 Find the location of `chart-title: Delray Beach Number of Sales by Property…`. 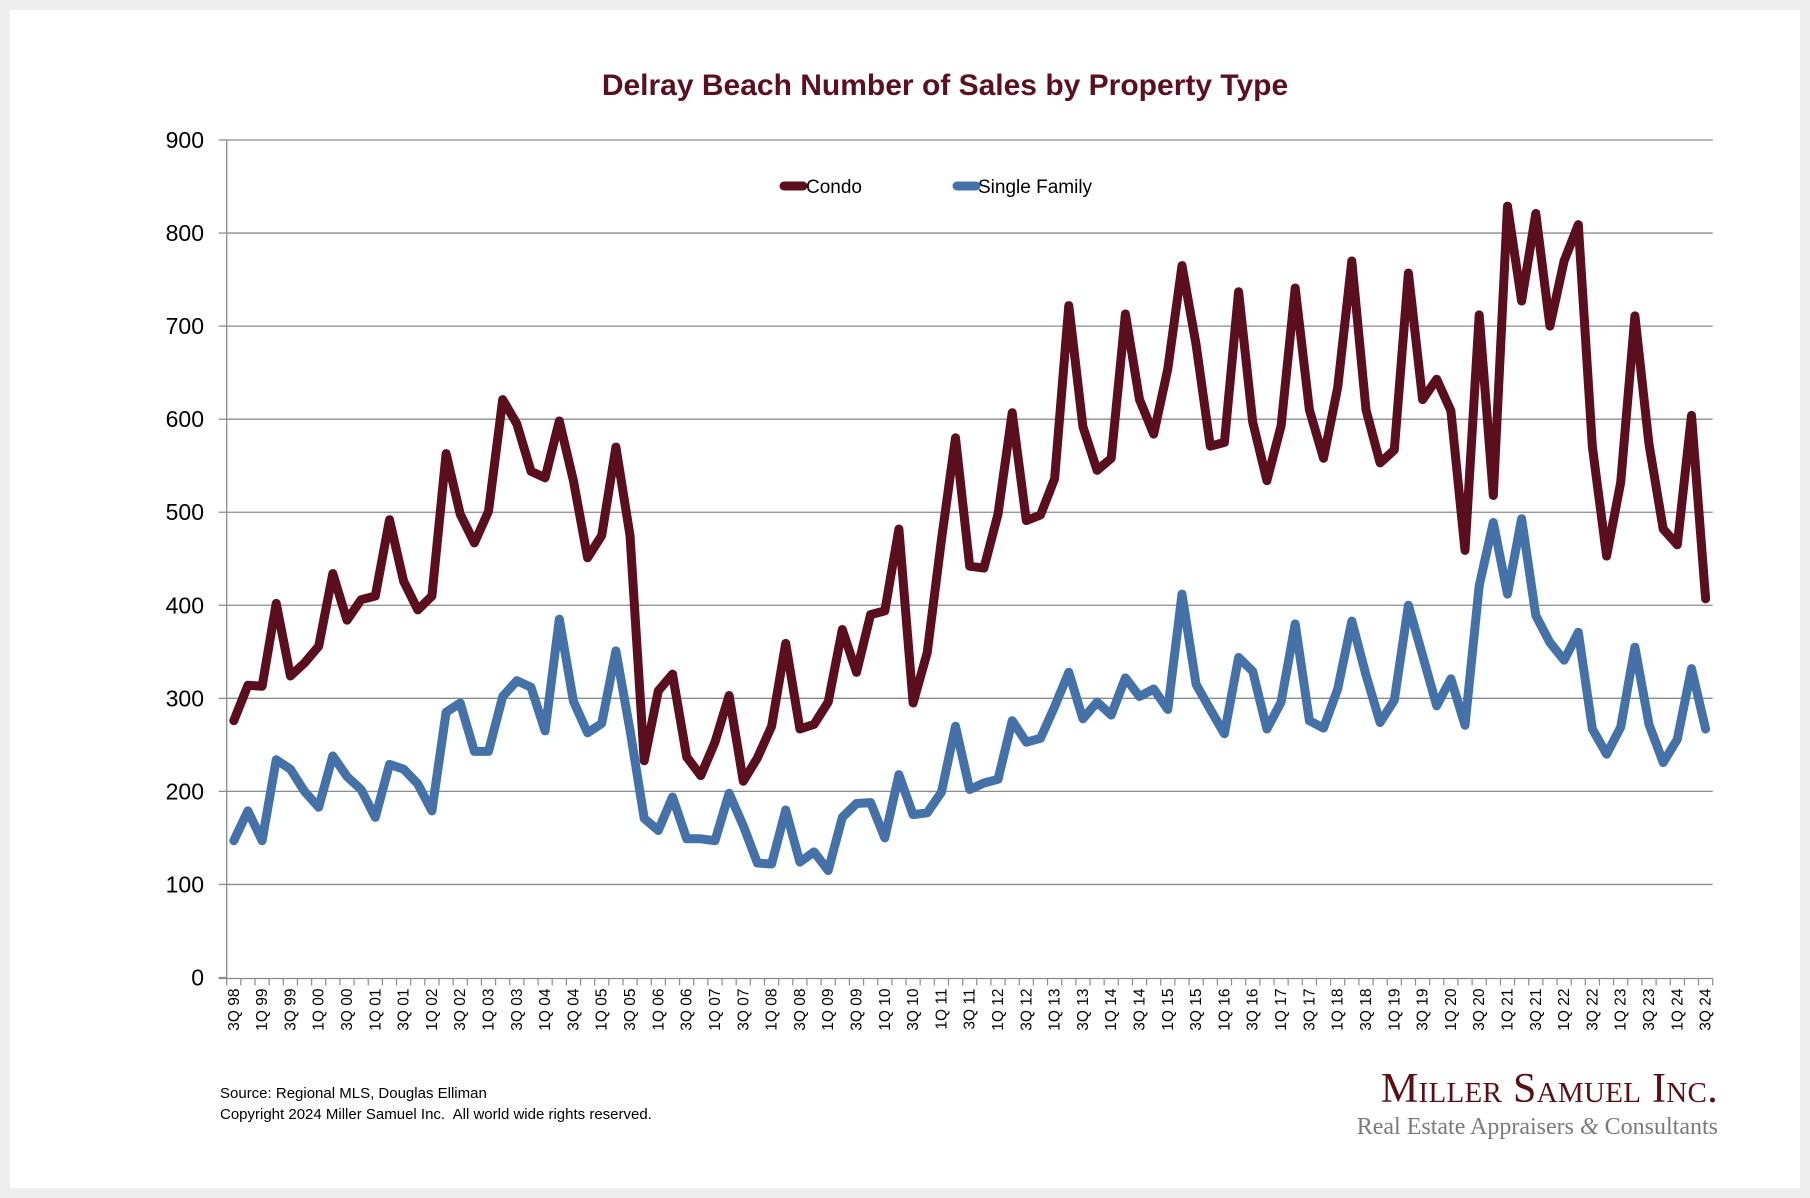

chart-title: Delray Beach Number of Sales by Property… is located at coordinates (945, 85).